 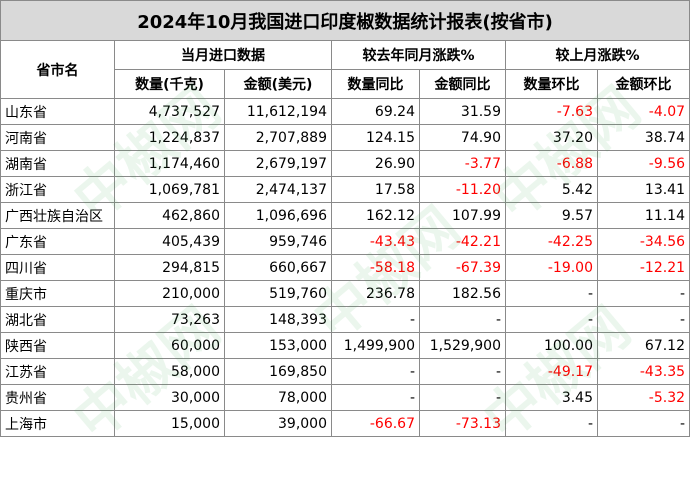 I want to click on cell-province: 浙江省, so click(x=57, y=189).